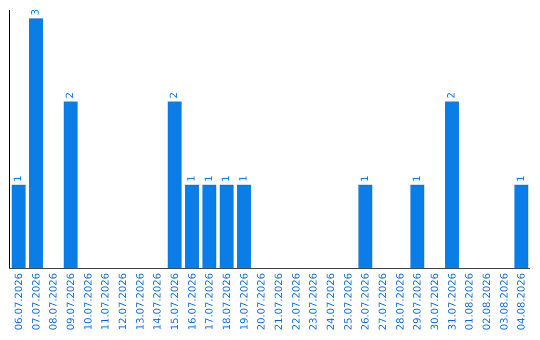  I want to click on x-tick-label: 13.07.2026, so click(140, 301).